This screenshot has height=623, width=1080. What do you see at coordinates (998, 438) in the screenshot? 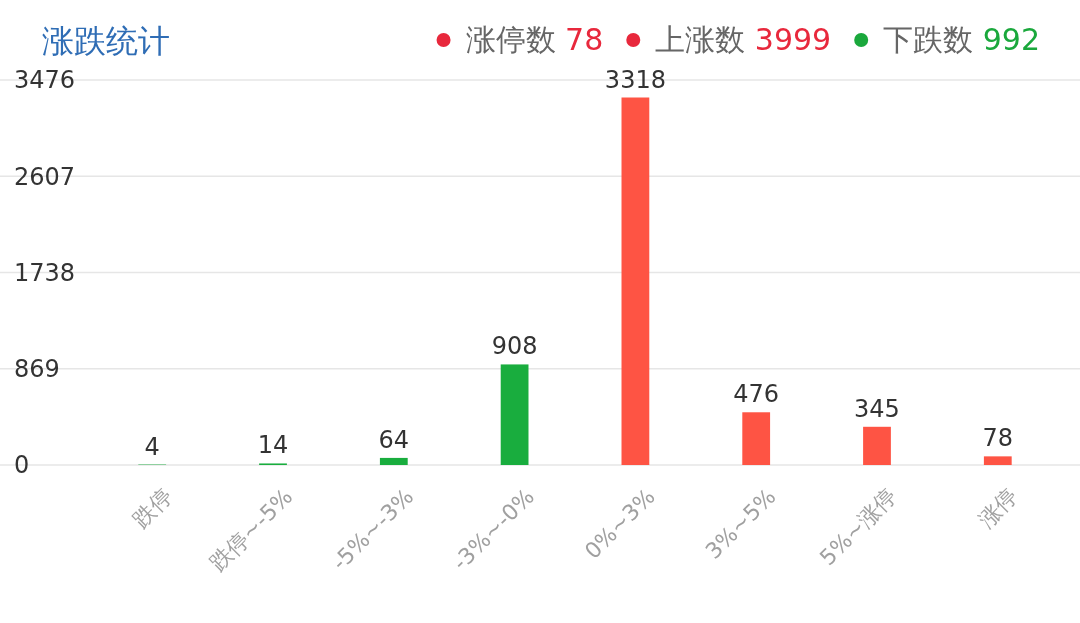
I see `data-label: 78` at bounding box center [998, 438].